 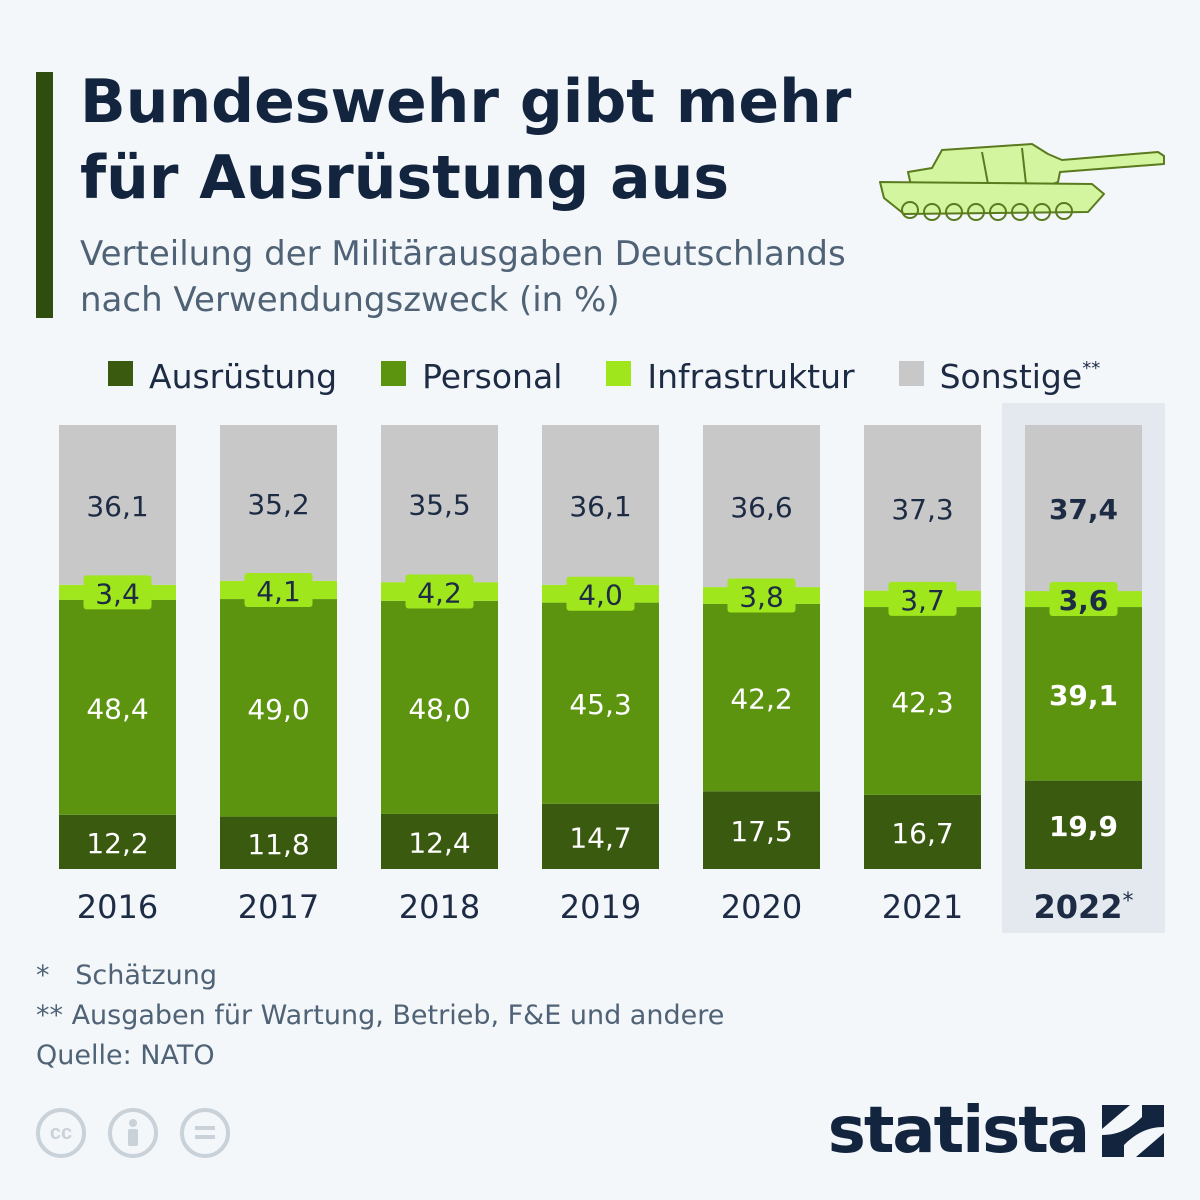 I want to click on chart-title: Bundeswehr gibt mehr für Ausrüstung aus, so click(x=490, y=140).